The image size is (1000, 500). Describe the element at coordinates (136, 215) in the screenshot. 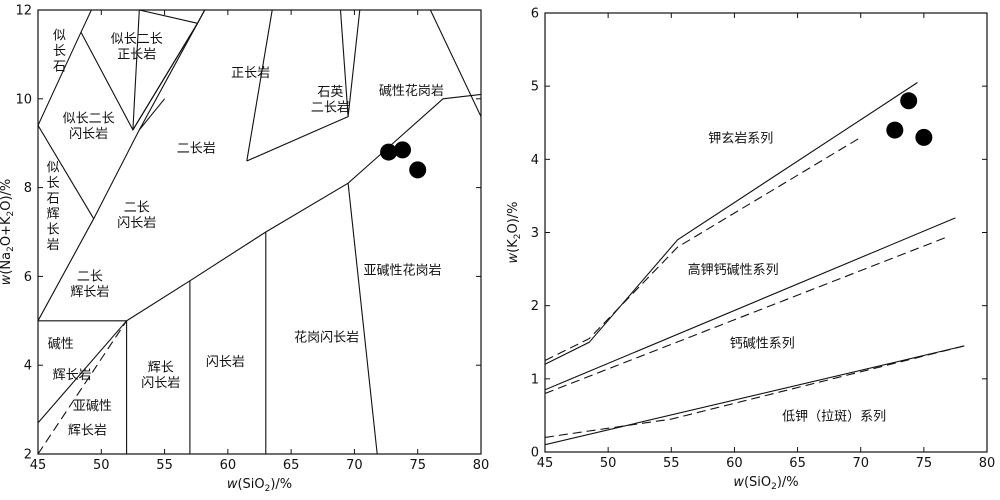

I see `rock-field-label: 二长闪长岩` at that location.